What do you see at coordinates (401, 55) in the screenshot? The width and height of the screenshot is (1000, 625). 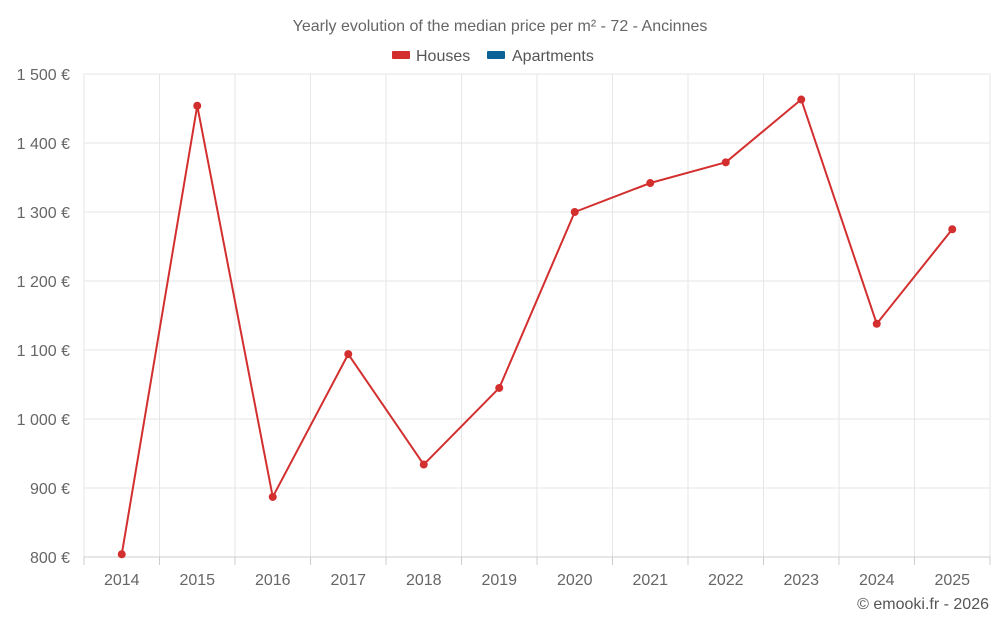 I see `legend-swatch-houses` at bounding box center [401, 55].